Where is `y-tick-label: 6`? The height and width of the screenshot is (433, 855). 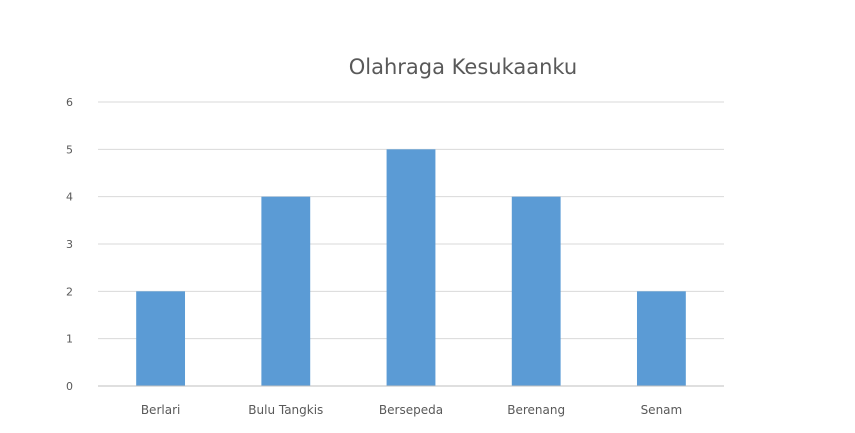 y-tick-label: 6 is located at coordinates (69, 102).